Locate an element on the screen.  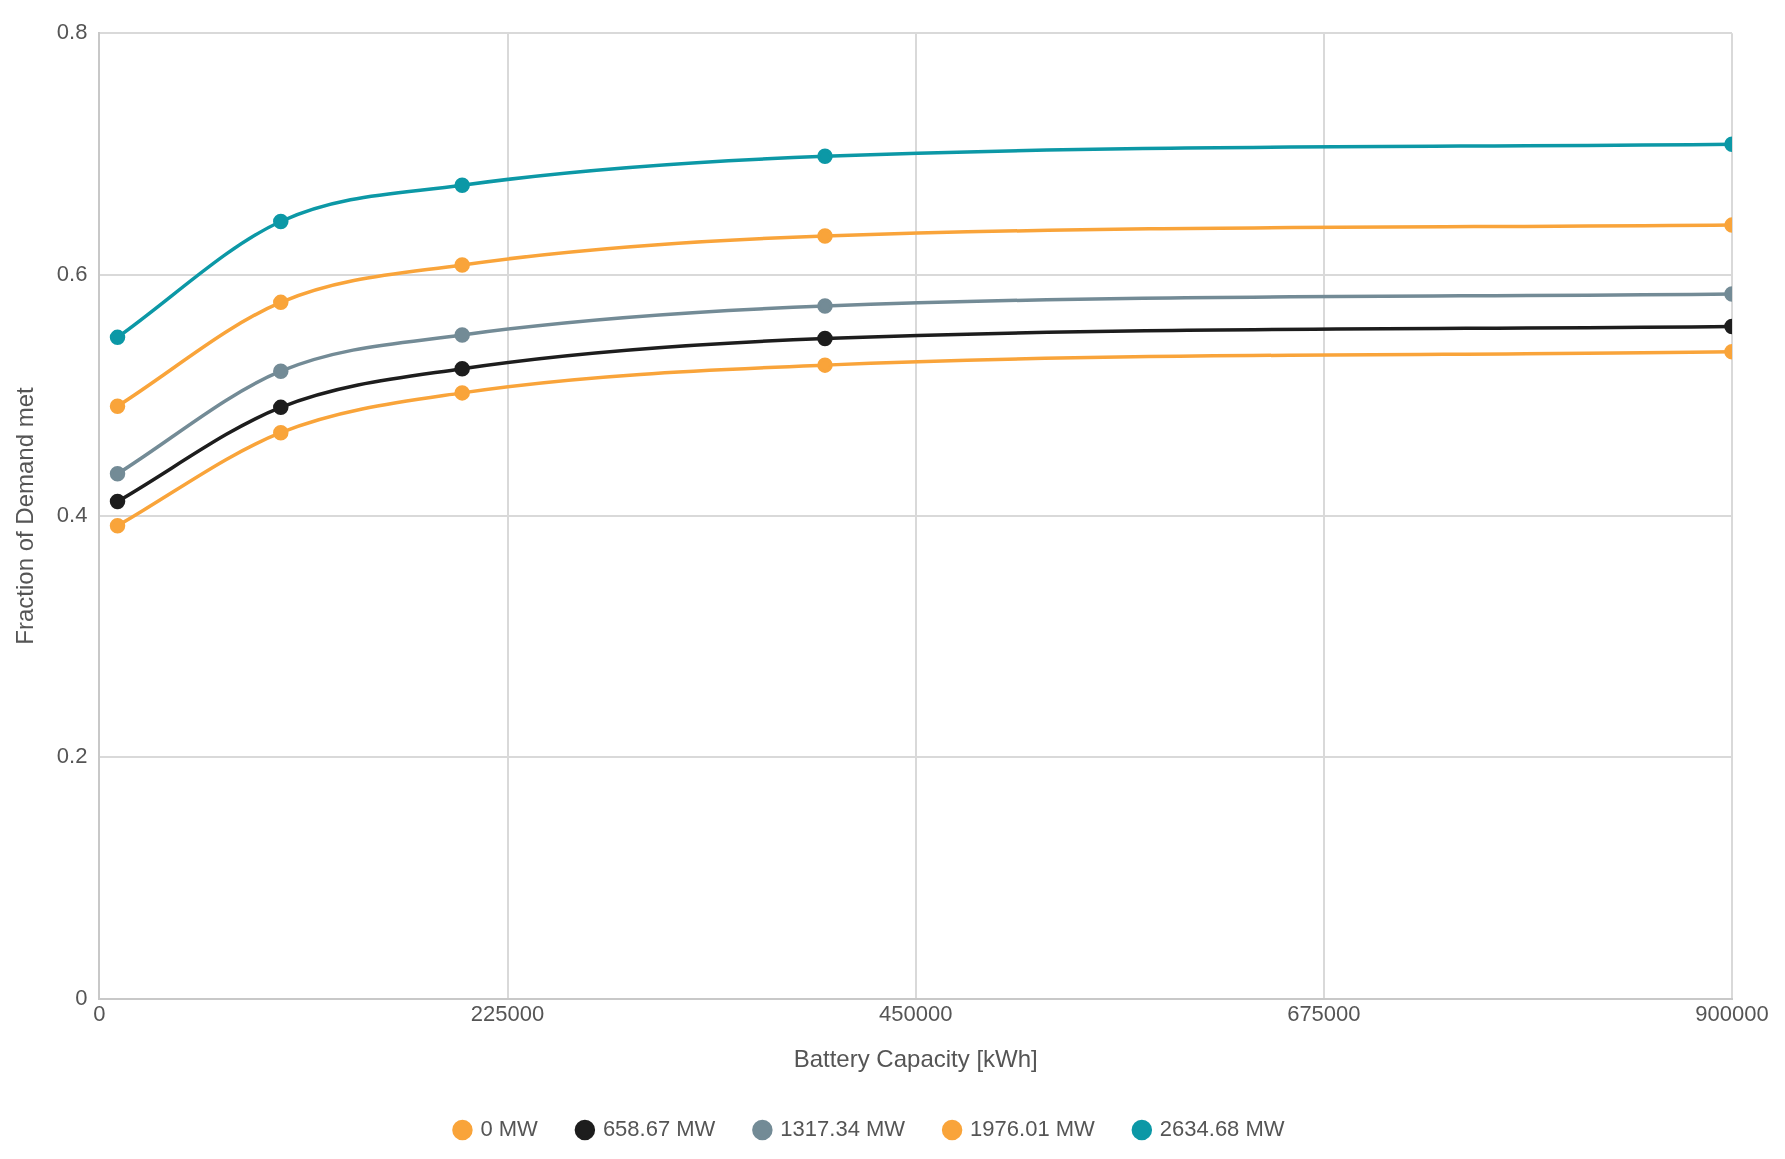
y-tick-label: 0.8 is located at coordinates (72, 32).